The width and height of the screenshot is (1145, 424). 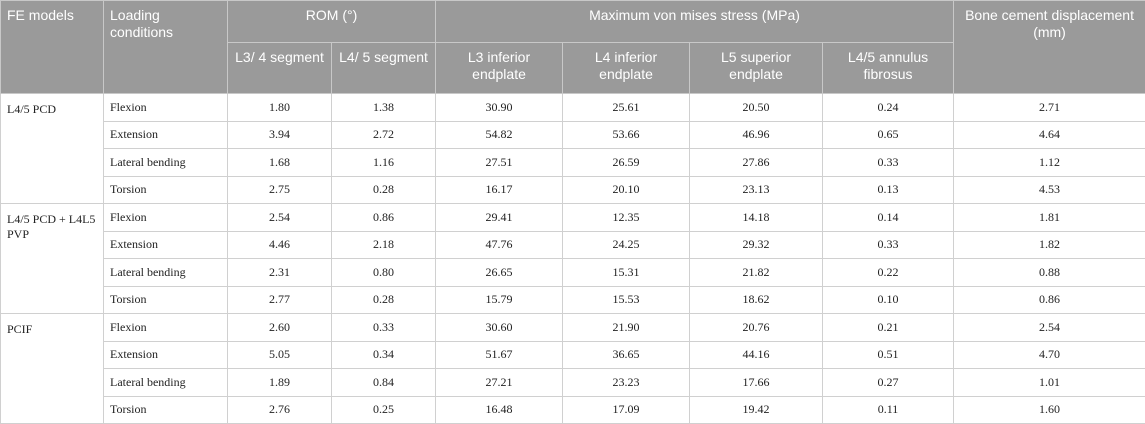 What do you see at coordinates (626, 410) in the screenshot?
I see `value-cell: 17.09` at bounding box center [626, 410].